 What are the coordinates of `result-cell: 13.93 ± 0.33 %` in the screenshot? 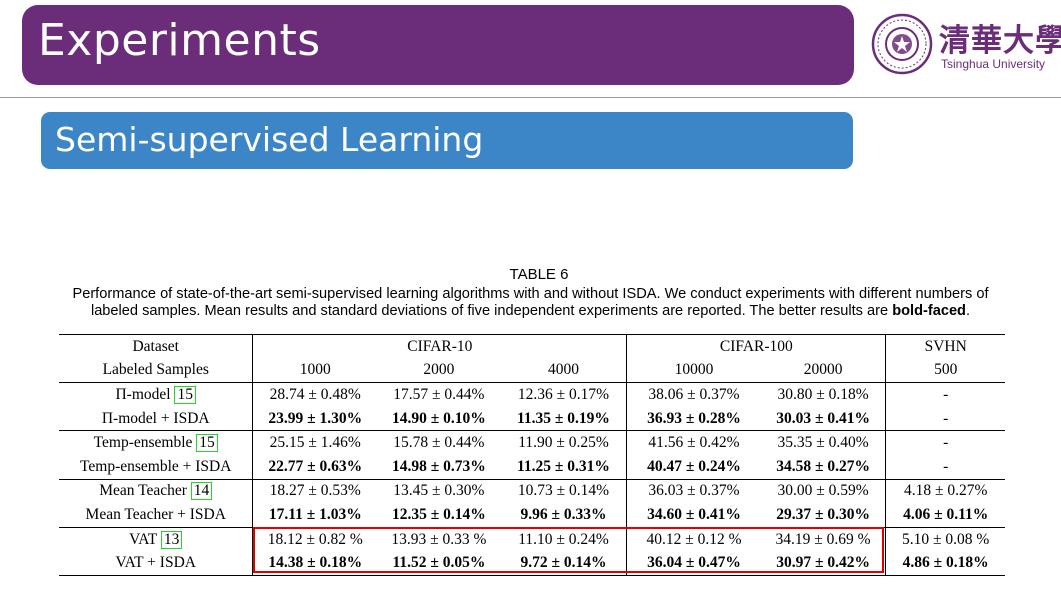 It's located at (439, 539).